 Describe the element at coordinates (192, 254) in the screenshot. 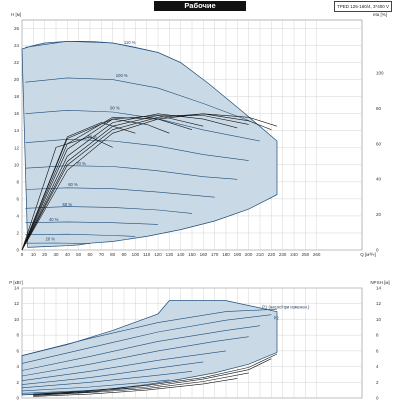

I see `x-tick-label: 150` at that location.